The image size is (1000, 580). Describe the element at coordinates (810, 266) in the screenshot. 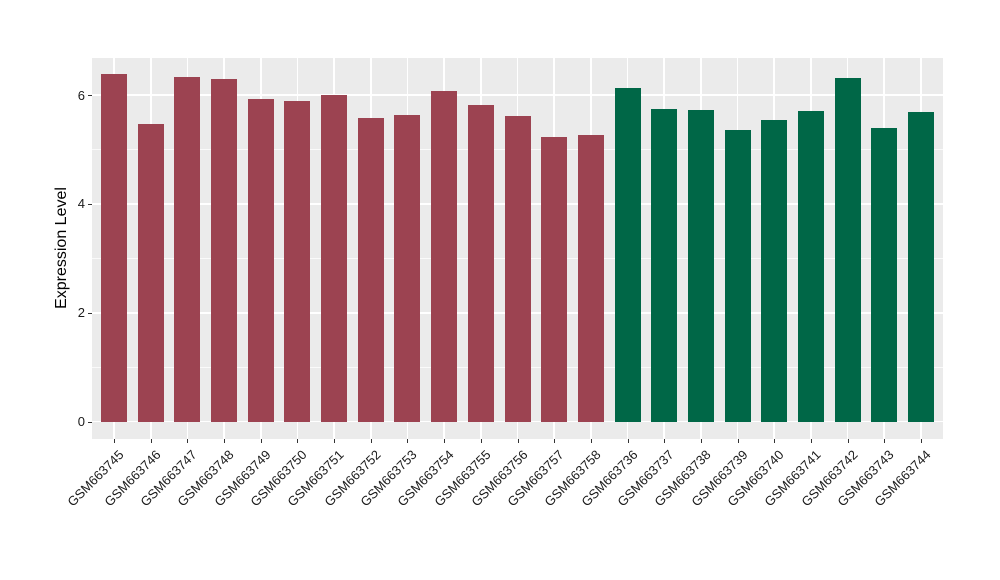

I see `bar-GSM663741` at that location.